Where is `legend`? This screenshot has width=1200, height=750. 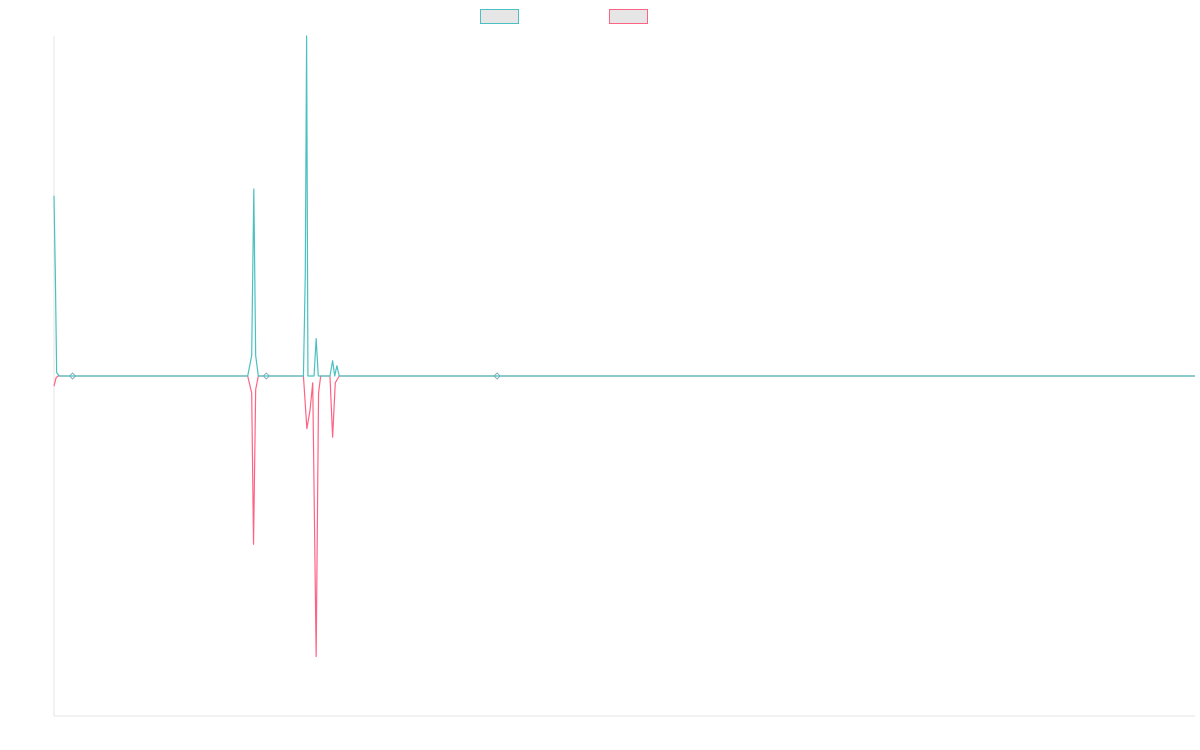
legend is located at coordinates (567, 16).